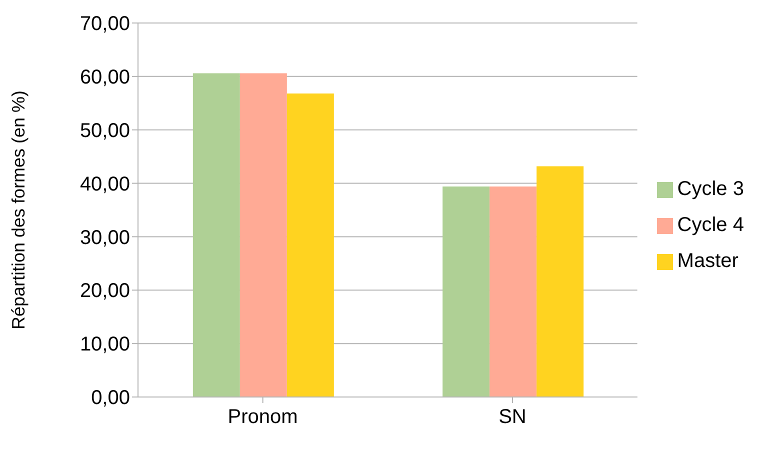 The height and width of the screenshot is (450, 772). Describe the element at coordinates (105, 291) in the screenshot. I see `y-tick-label: 20,00` at that location.